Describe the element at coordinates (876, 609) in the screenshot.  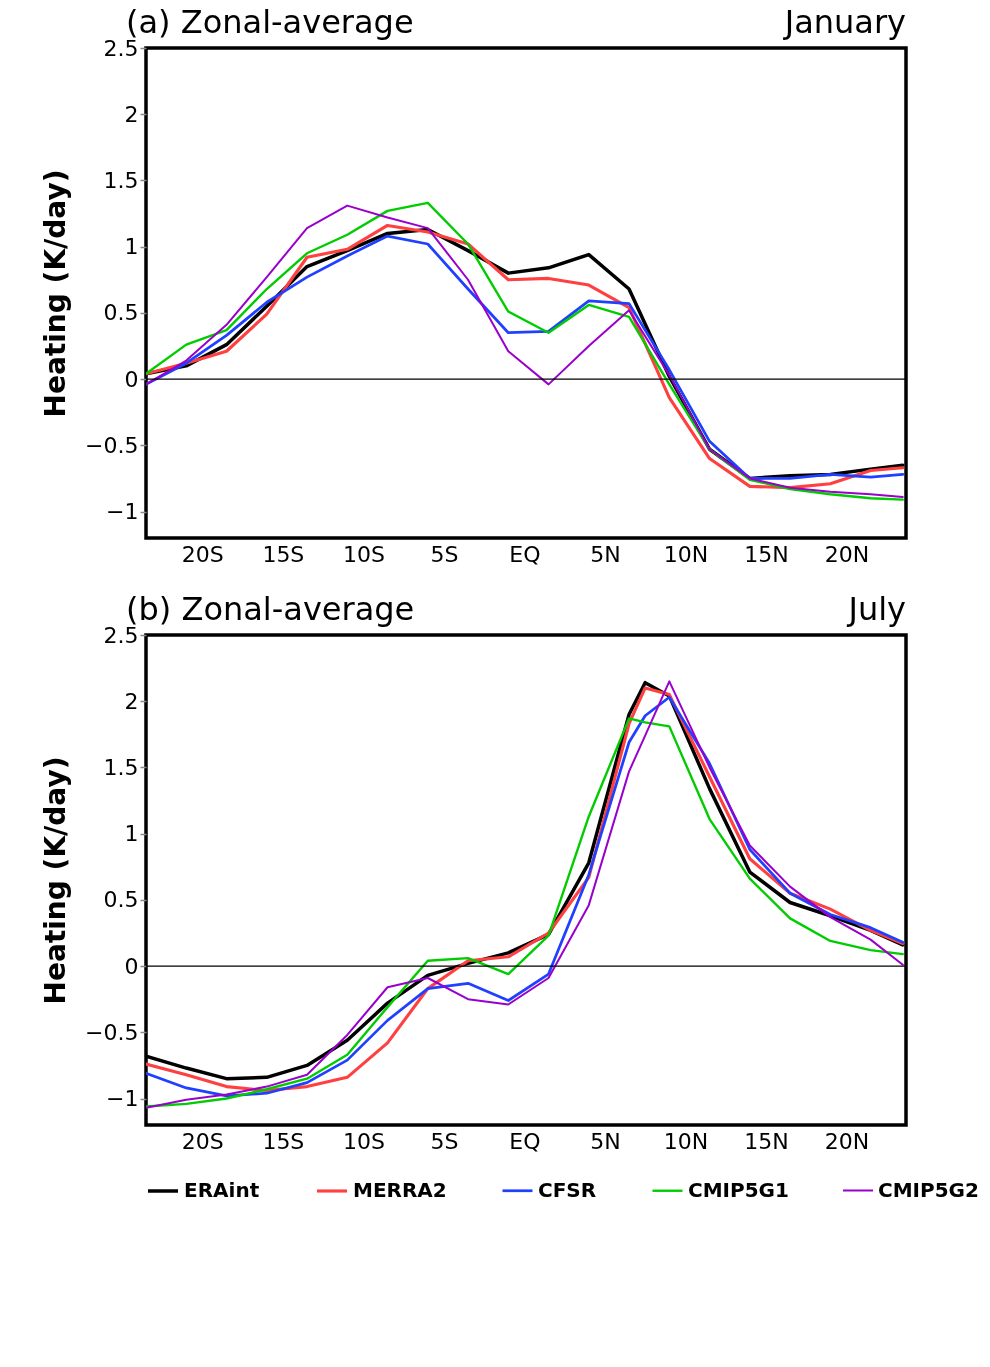
I see `text: July` at that location.